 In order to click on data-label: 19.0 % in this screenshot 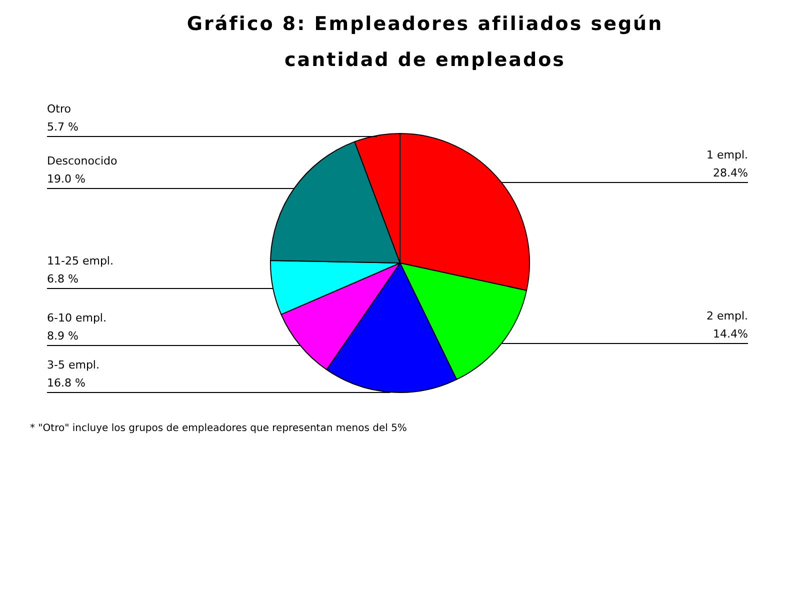, I will do `click(66, 179)`.